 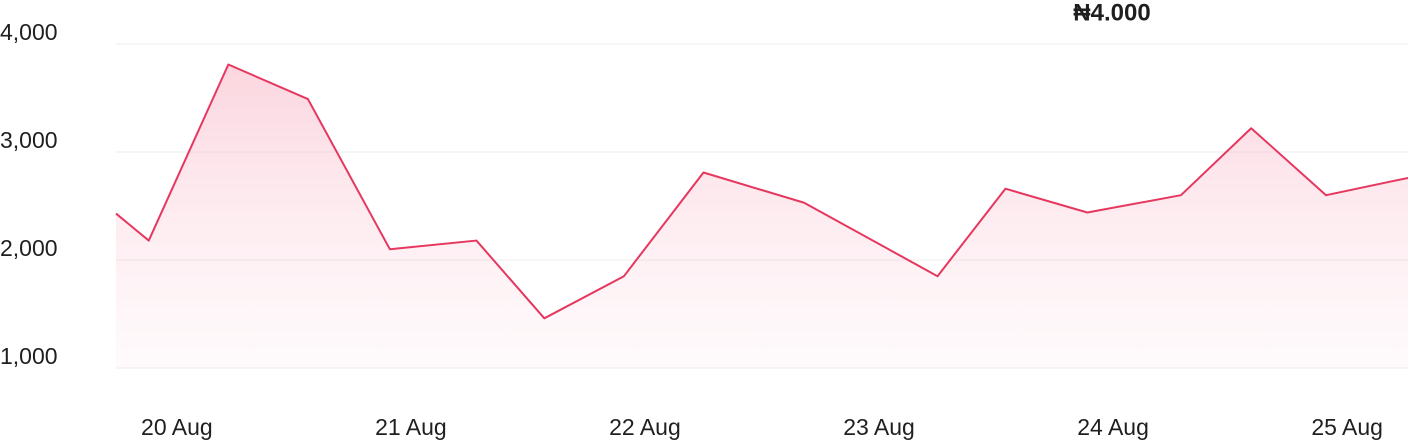 What do you see at coordinates (1113, 427) in the screenshot?
I see `x-tick-label: 24 Aug` at bounding box center [1113, 427].